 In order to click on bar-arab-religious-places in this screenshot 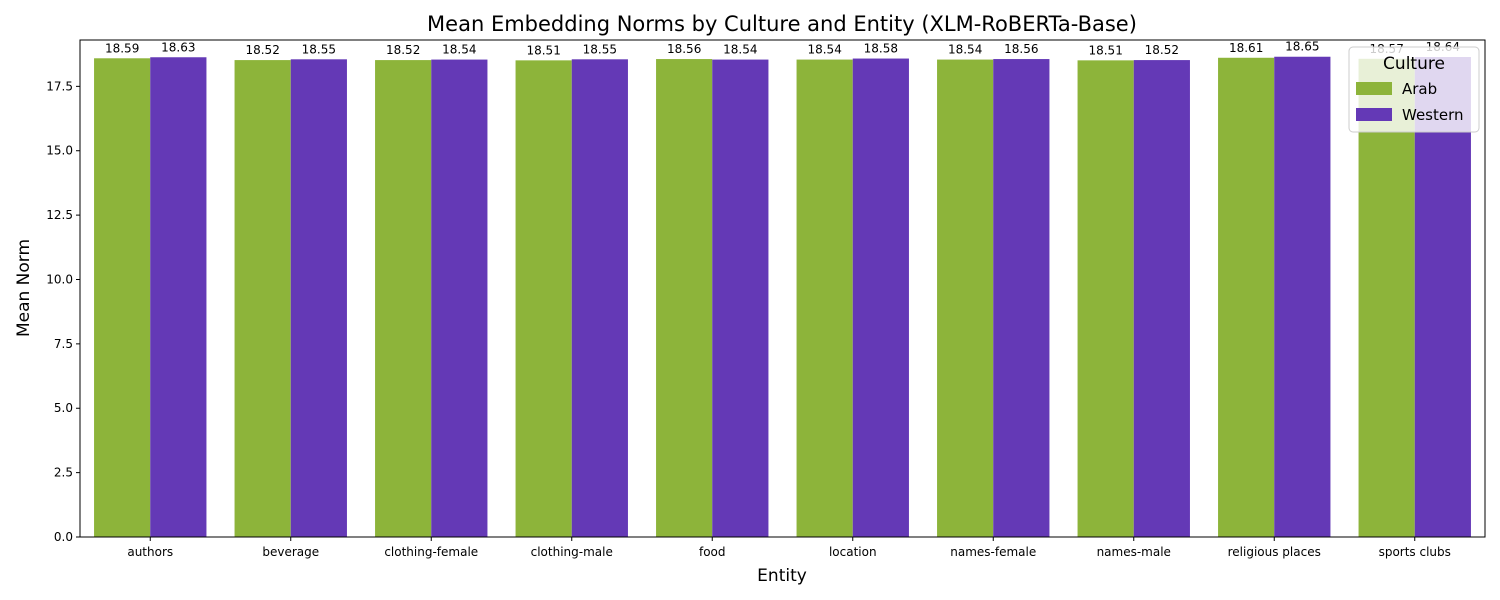, I will do `click(1246, 297)`.